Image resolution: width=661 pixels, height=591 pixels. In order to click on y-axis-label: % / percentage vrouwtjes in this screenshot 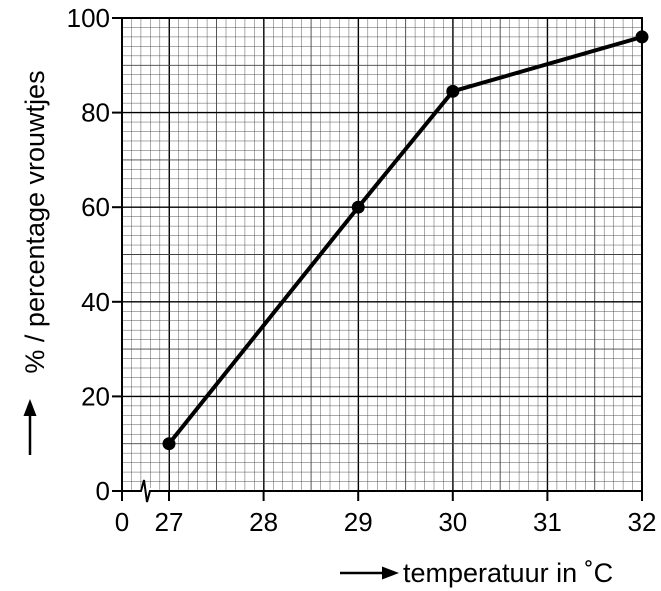, I will do `click(35, 221)`.